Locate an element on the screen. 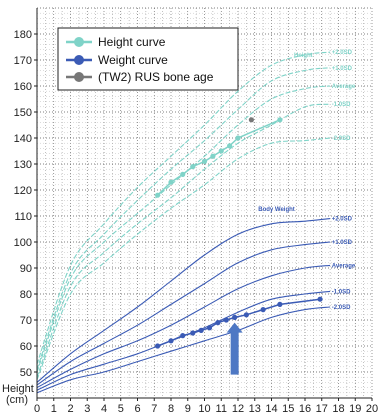  legend-weight-label: Weight curve is located at coordinates (133, 60).